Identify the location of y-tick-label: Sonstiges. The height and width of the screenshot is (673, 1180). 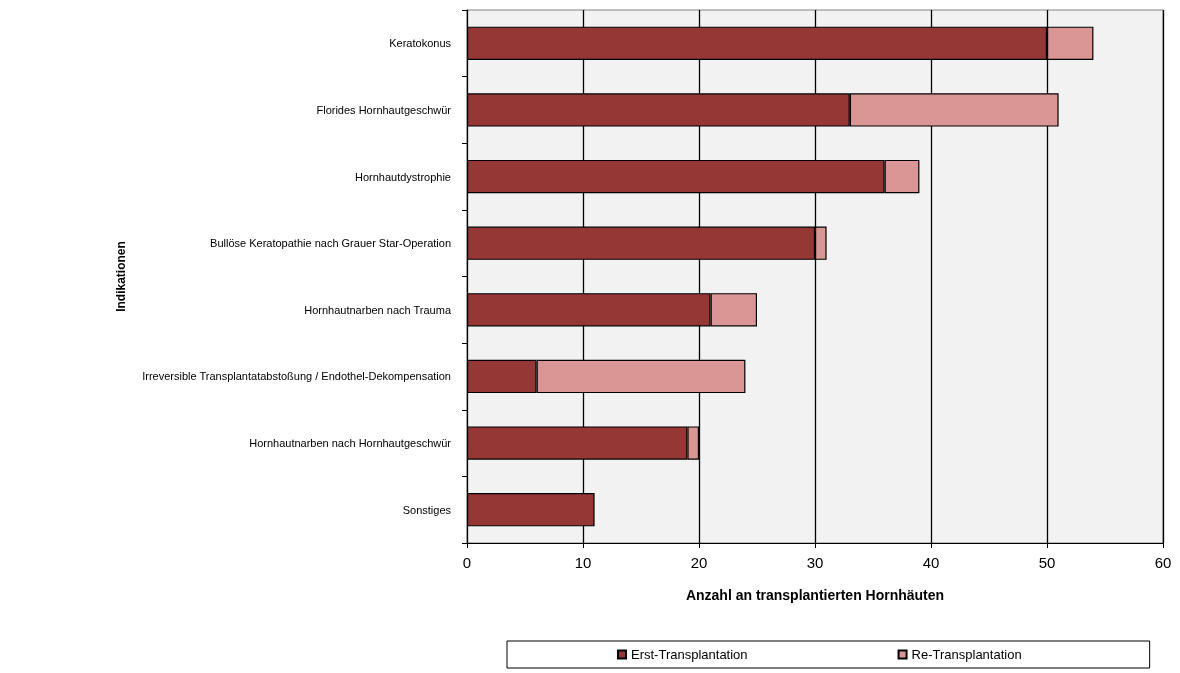
(427, 509).